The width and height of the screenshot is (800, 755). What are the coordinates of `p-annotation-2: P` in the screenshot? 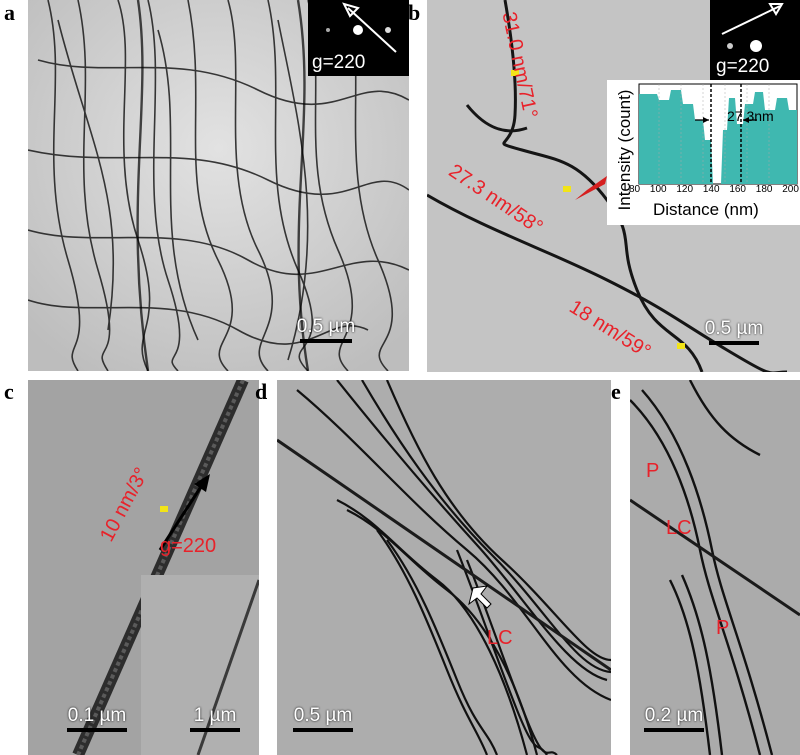 It's located at (723, 628).